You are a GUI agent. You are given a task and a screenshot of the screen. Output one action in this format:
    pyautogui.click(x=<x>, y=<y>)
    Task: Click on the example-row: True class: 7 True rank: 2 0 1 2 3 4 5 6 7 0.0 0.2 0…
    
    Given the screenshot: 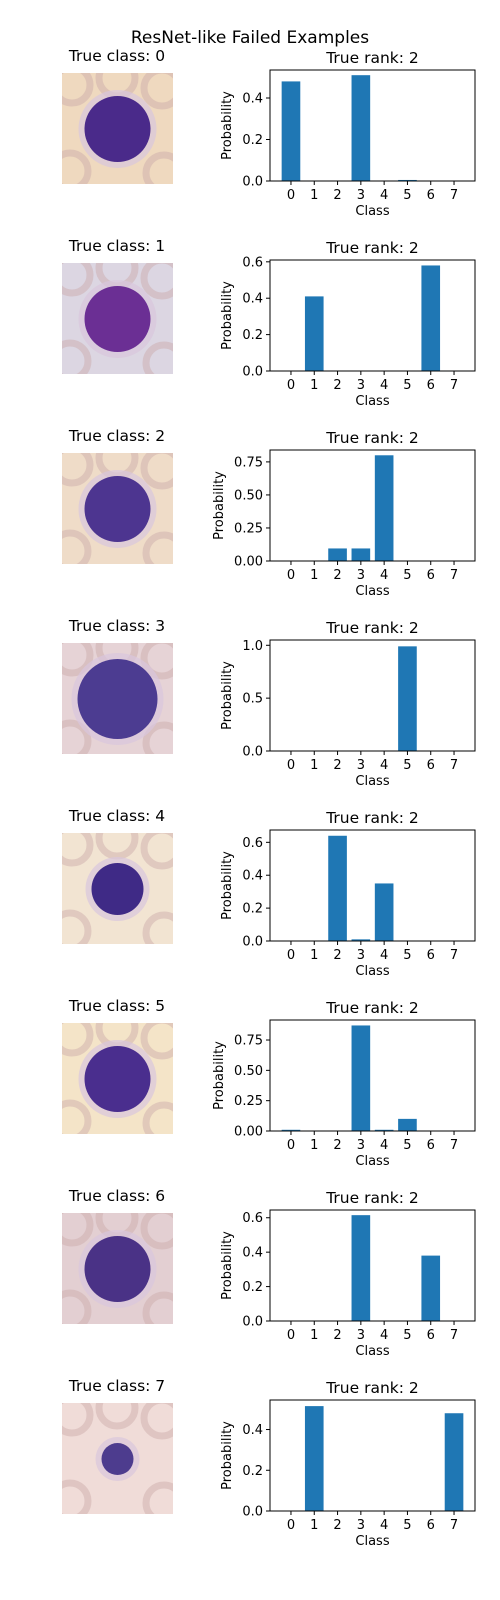 What is the action you would take?
    pyautogui.click(x=250, y=1470)
    